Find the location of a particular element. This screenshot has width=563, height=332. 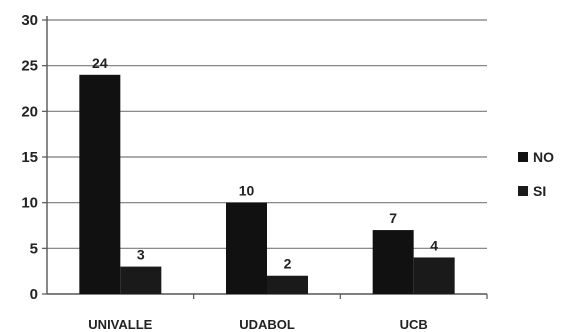

data-label: 2 is located at coordinates (288, 264).